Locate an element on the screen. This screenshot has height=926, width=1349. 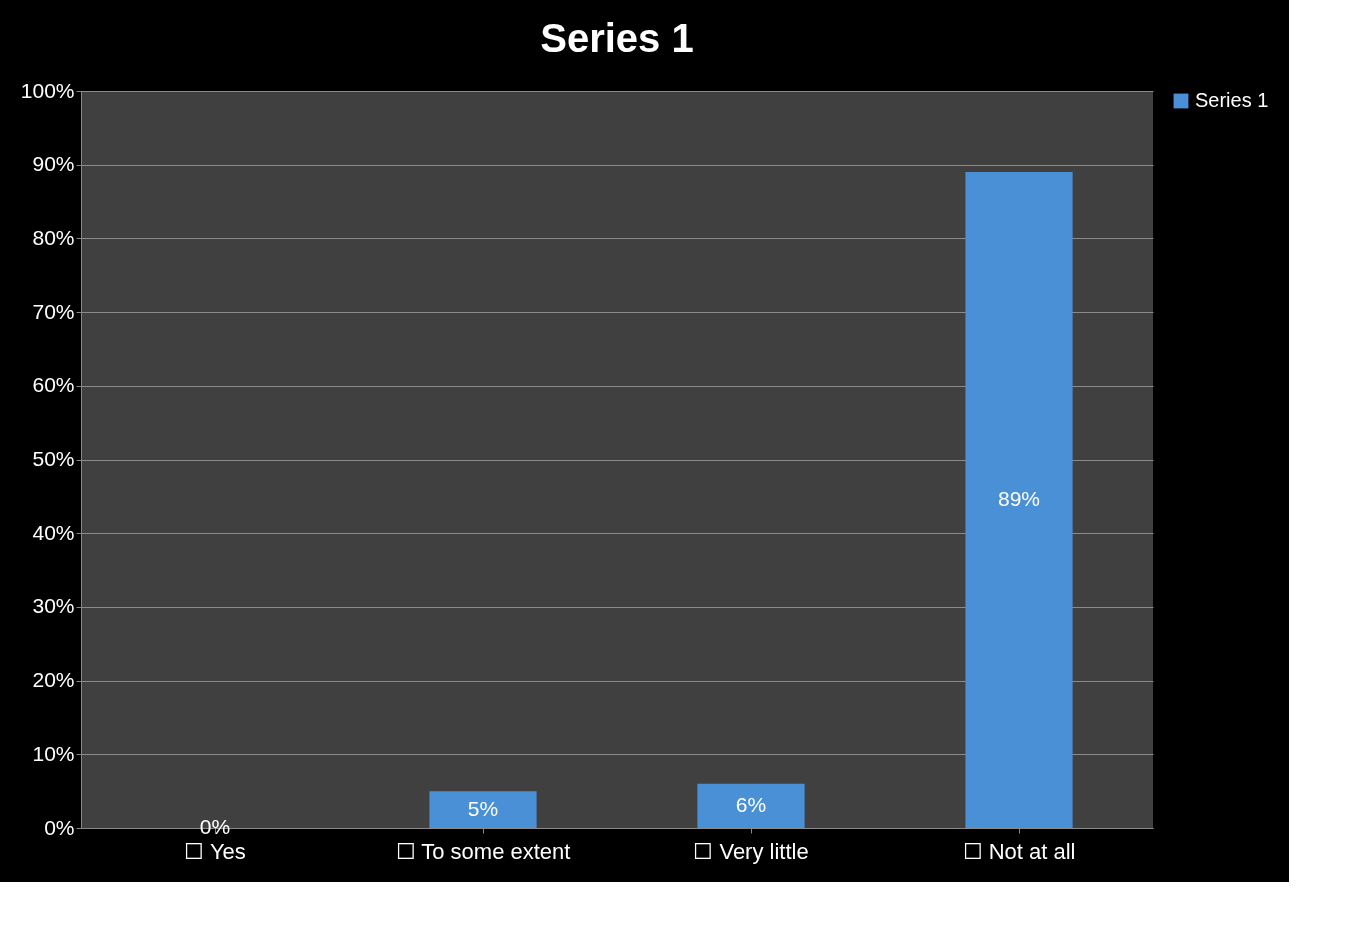
chart-title: Series 1 is located at coordinates (617, 38).